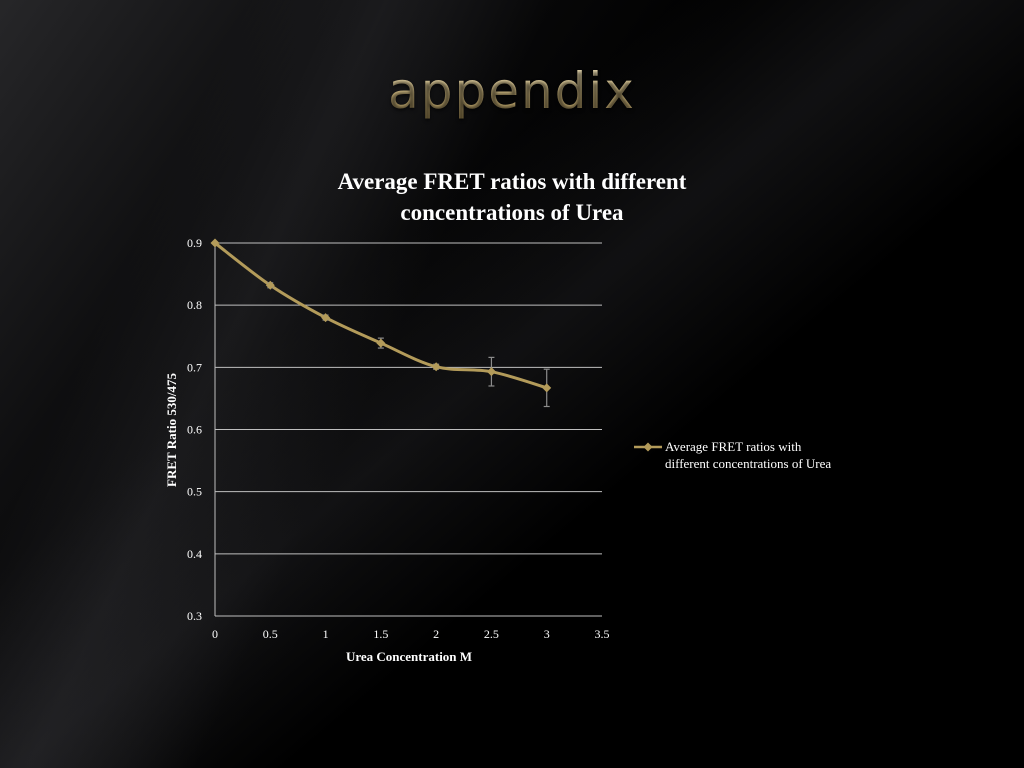 This screenshot has height=768, width=1024. I want to click on legend-label-line-2: different concentrations of Urea, so click(748, 463).